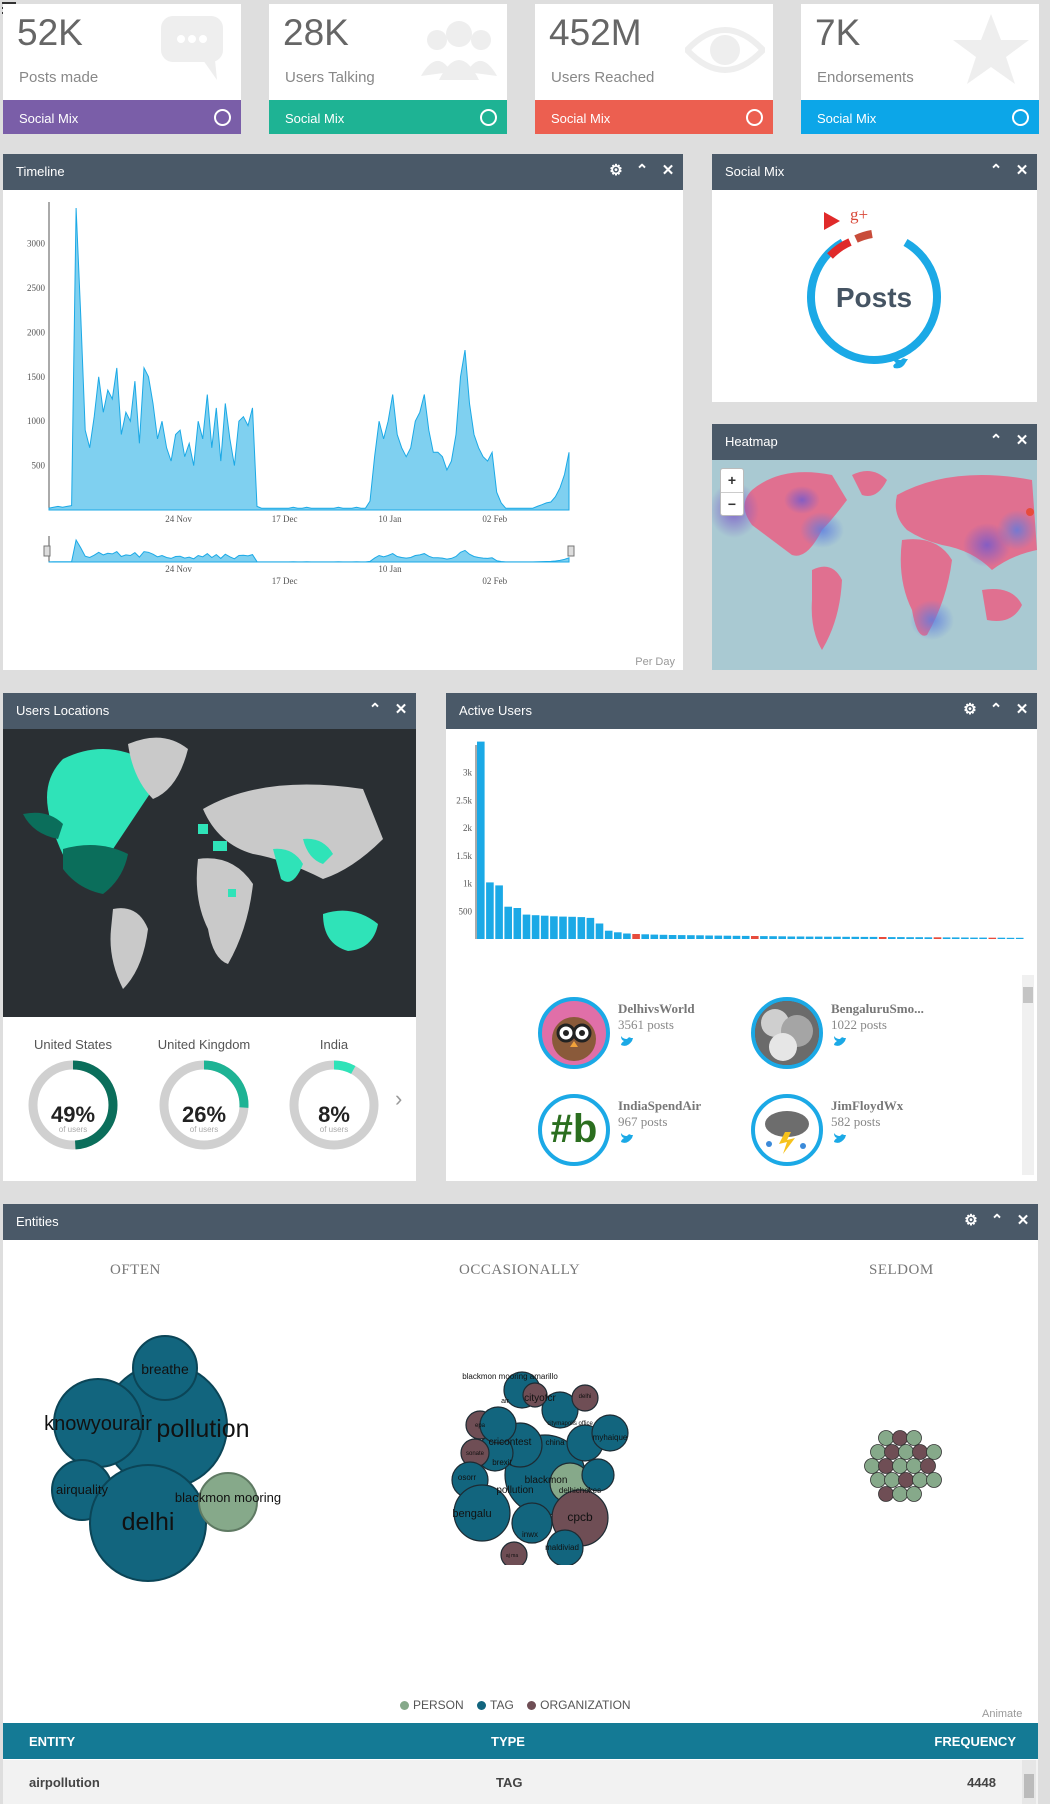  I want to click on donut-ring, so click(73, 1105).